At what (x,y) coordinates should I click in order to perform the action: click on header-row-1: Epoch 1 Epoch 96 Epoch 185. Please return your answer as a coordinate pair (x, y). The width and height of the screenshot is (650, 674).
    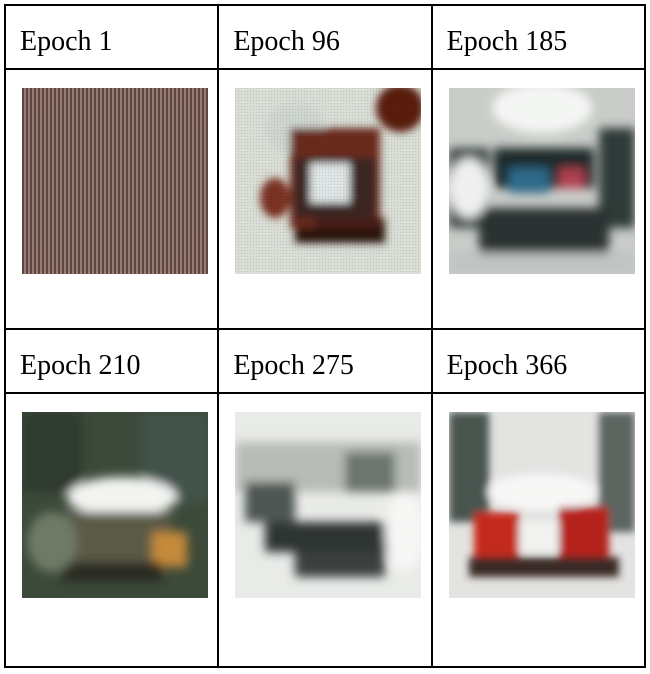
    Looking at the image, I should click on (325, 37).